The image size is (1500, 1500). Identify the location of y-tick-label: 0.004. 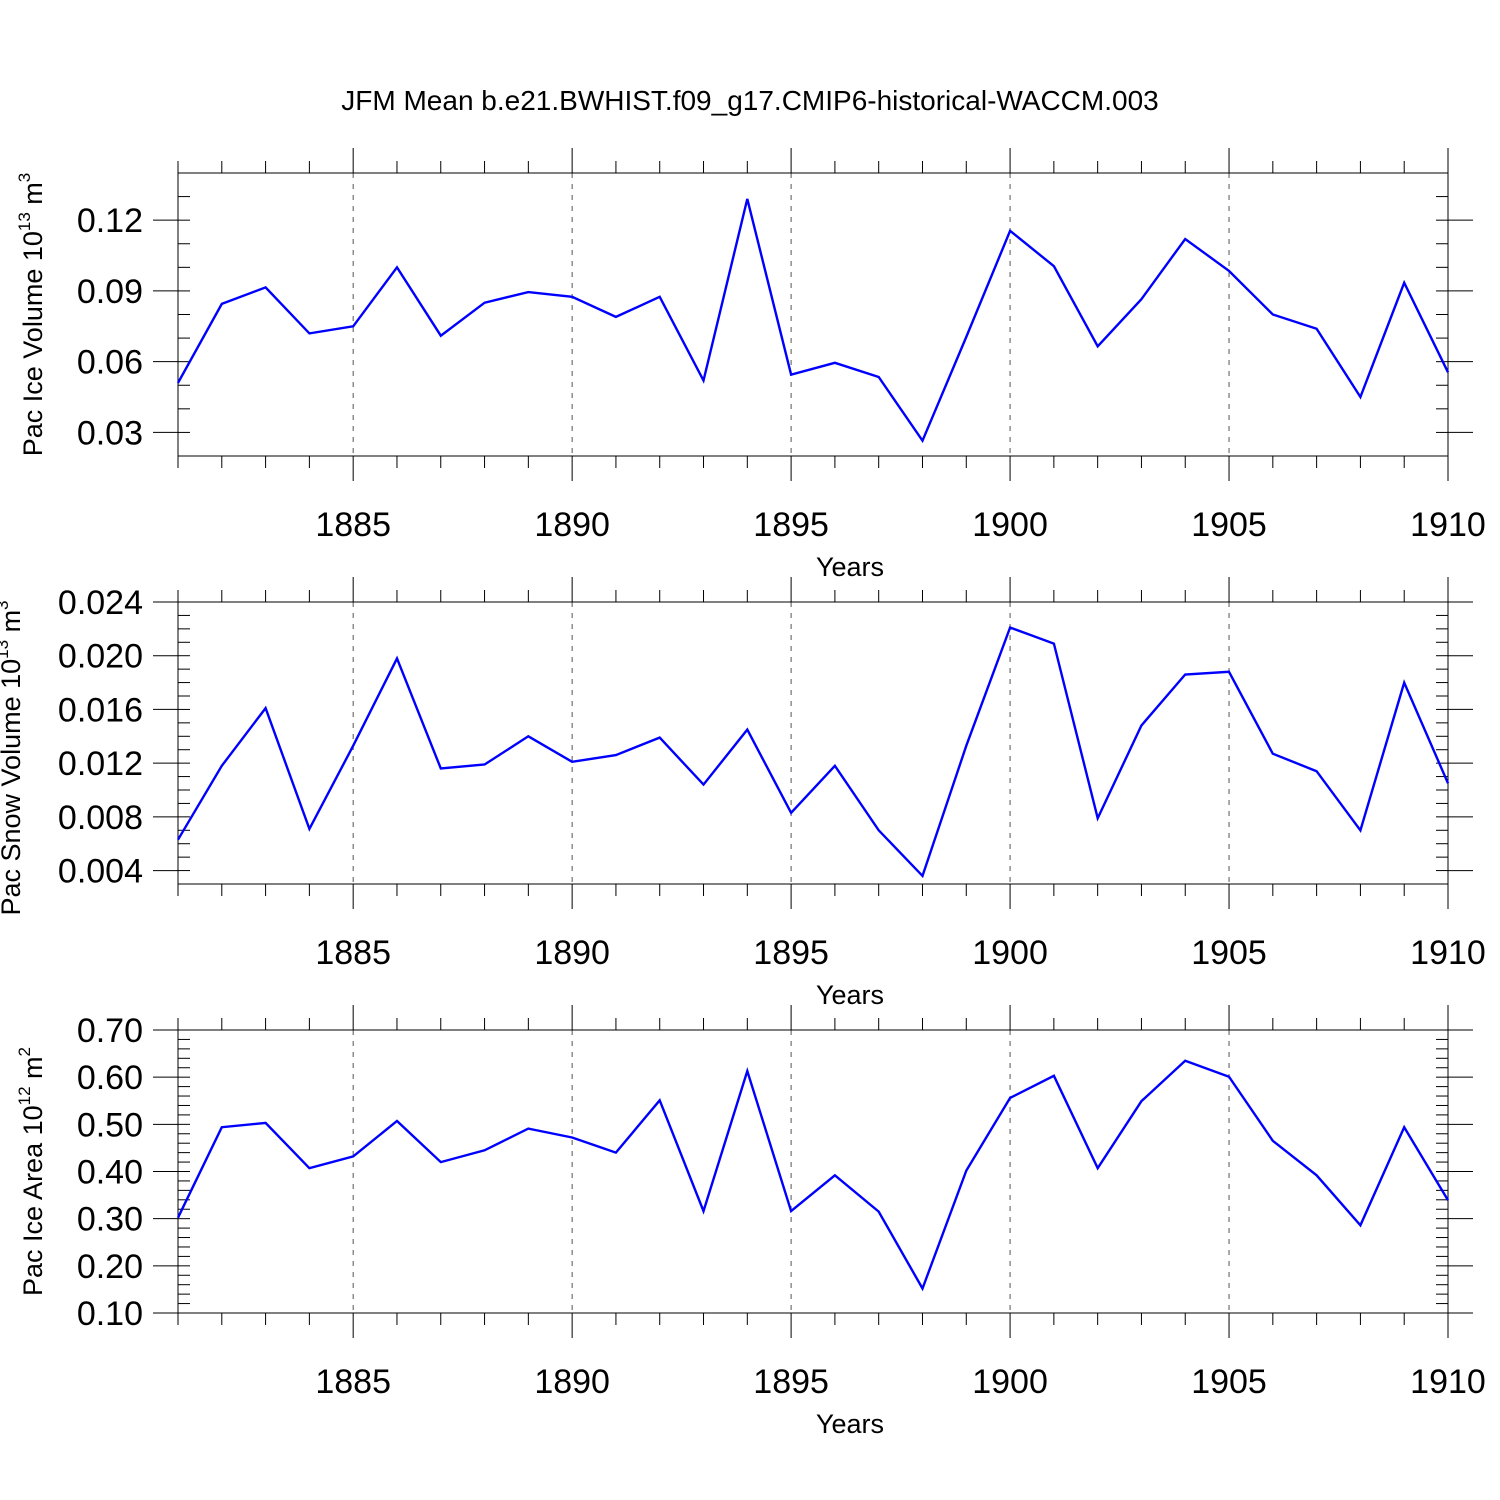
(100, 872).